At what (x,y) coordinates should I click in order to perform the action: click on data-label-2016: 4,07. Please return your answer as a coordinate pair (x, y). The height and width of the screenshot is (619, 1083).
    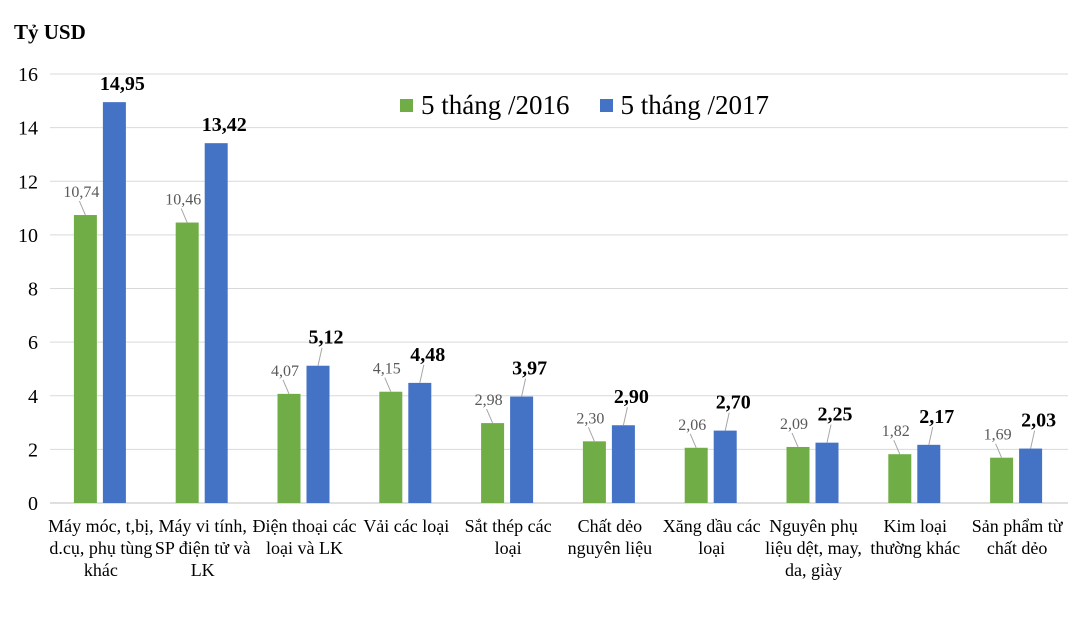
    Looking at the image, I should click on (285, 371).